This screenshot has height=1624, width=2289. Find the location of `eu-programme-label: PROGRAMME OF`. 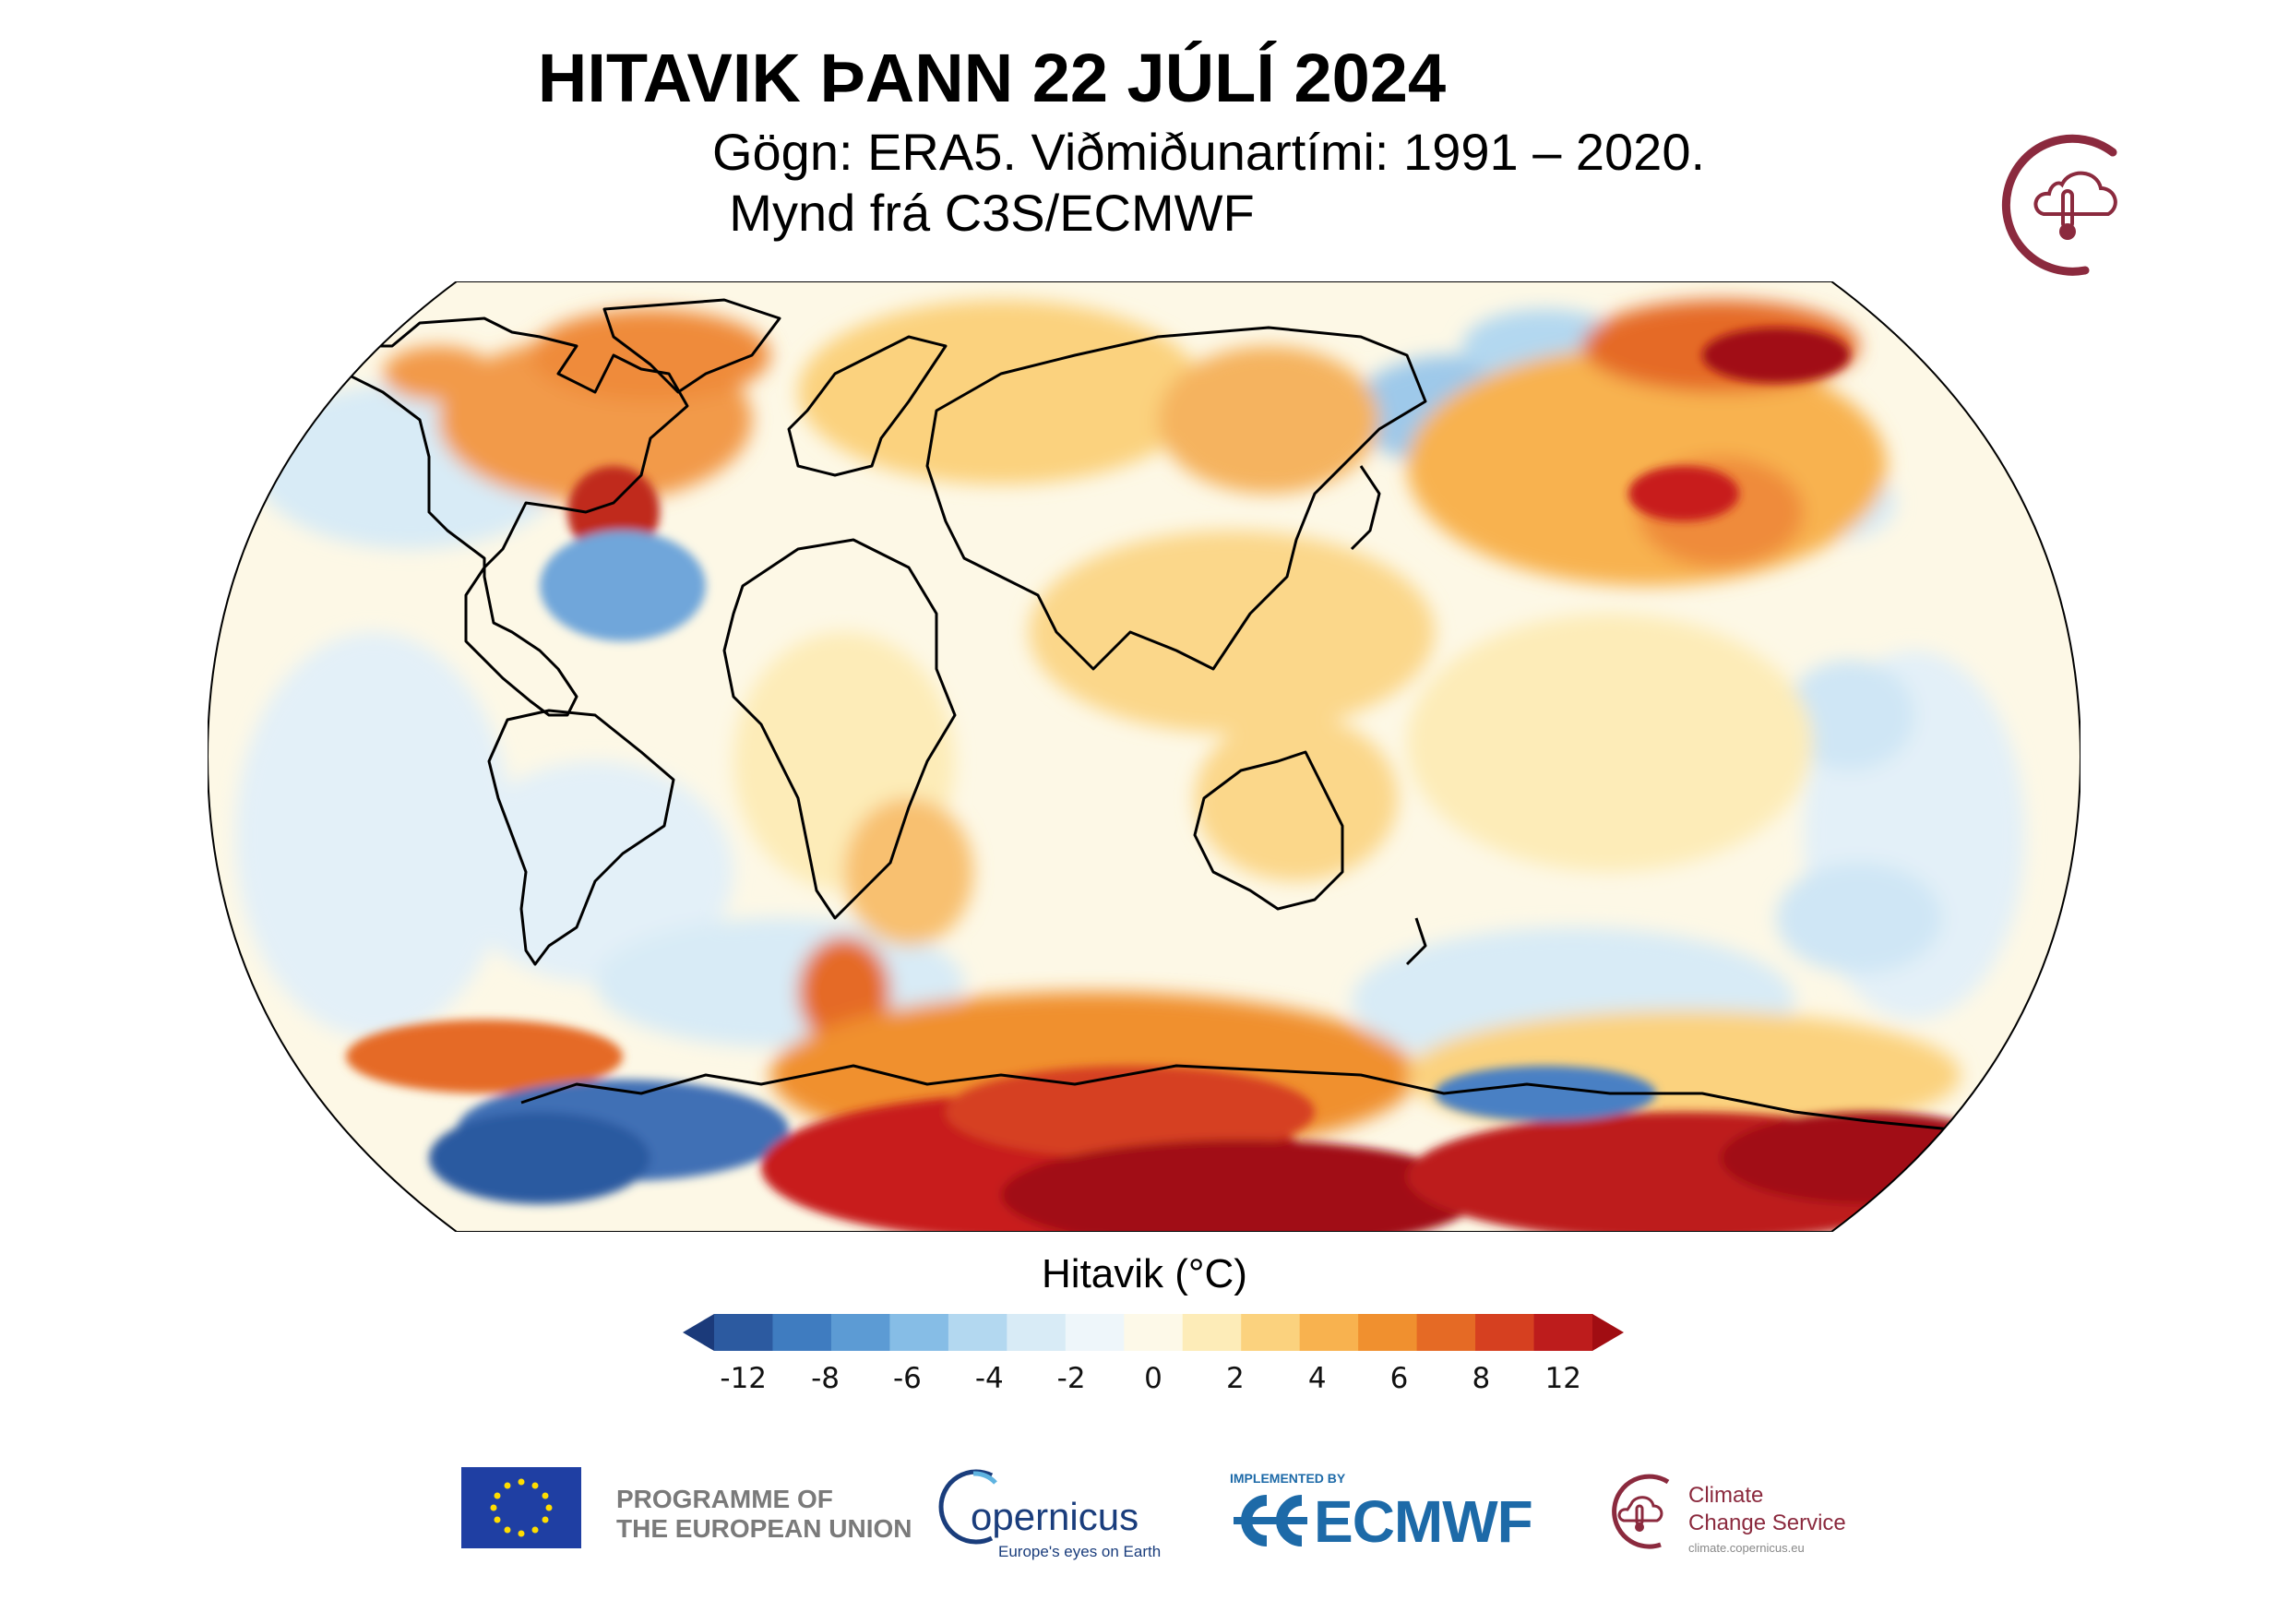

eu-programme-label: PROGRAMME OF is located at coordinates (724, 1499).